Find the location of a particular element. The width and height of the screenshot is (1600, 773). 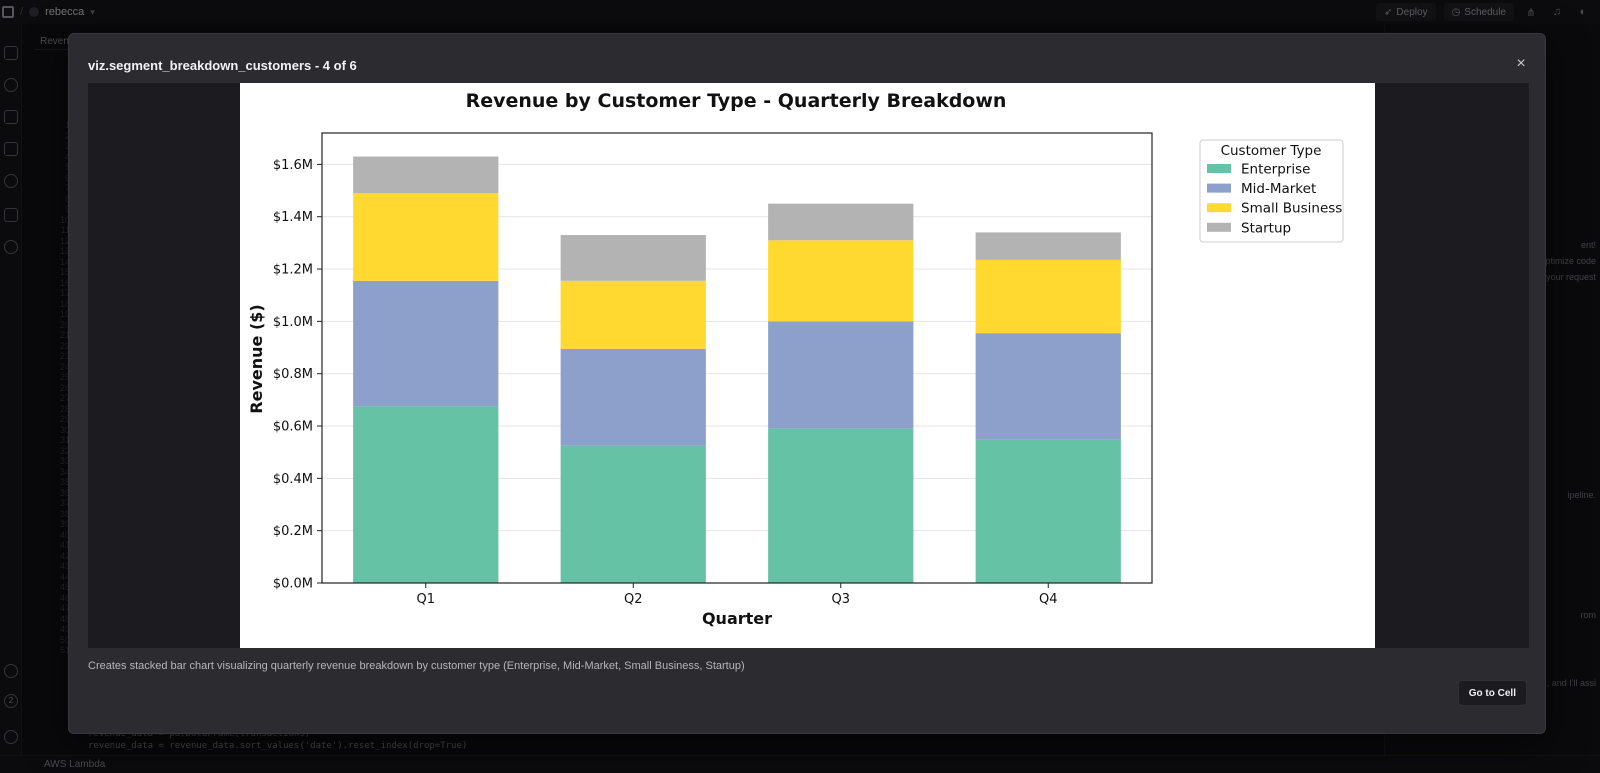

line-number: 1 is located at coordinates (55, 125).